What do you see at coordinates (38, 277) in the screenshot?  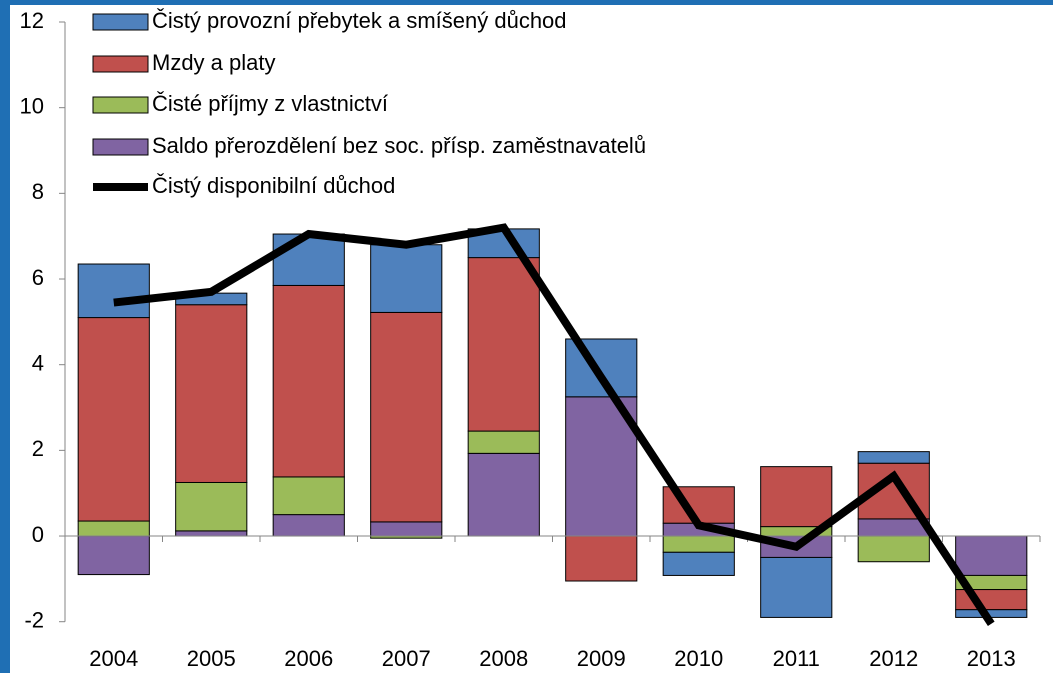 I see `y-tick-label: 6` at bounding box center [38, 277].